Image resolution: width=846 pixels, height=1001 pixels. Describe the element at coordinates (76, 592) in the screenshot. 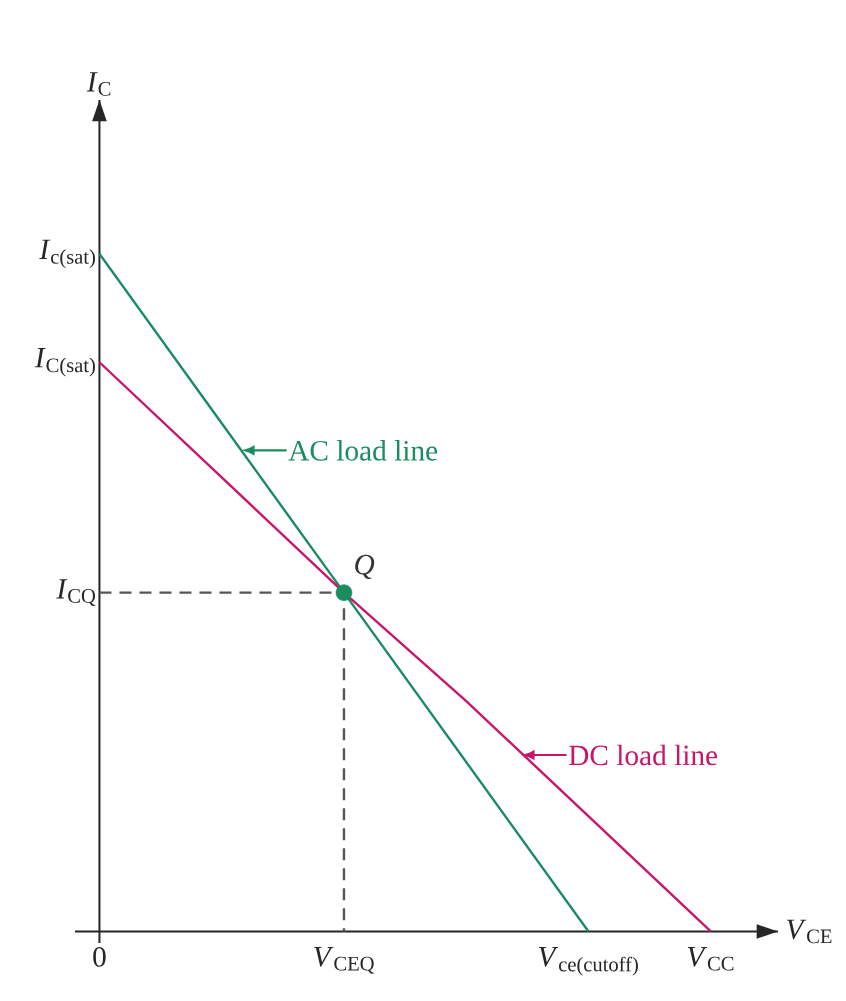

I see `annotation: I$_{CQ}$` at that location.